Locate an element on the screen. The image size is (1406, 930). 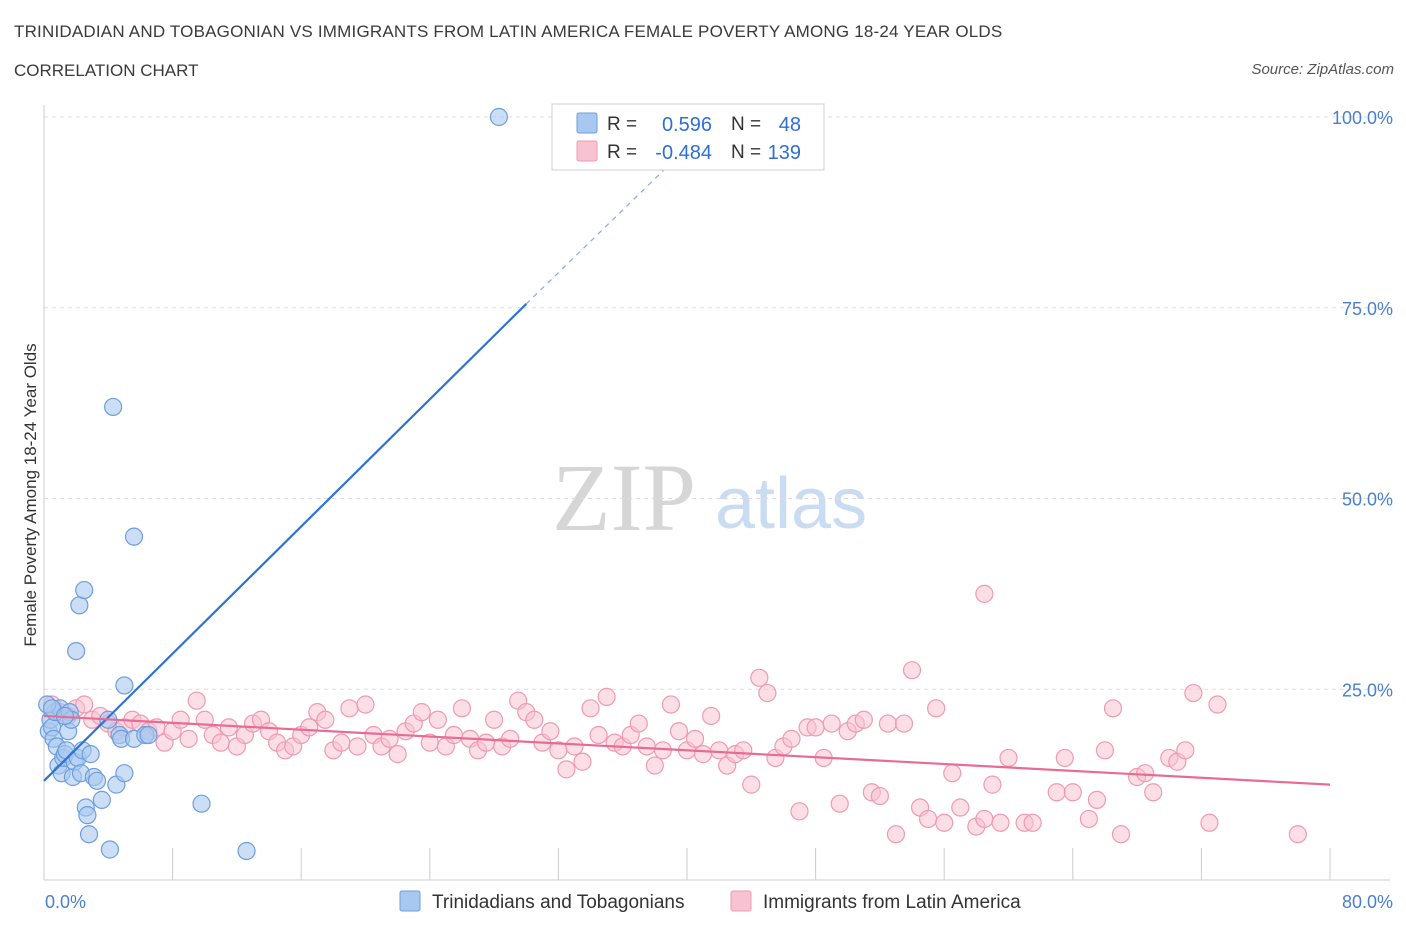
legend-swatch-blue is located at coordinates (587, 123).